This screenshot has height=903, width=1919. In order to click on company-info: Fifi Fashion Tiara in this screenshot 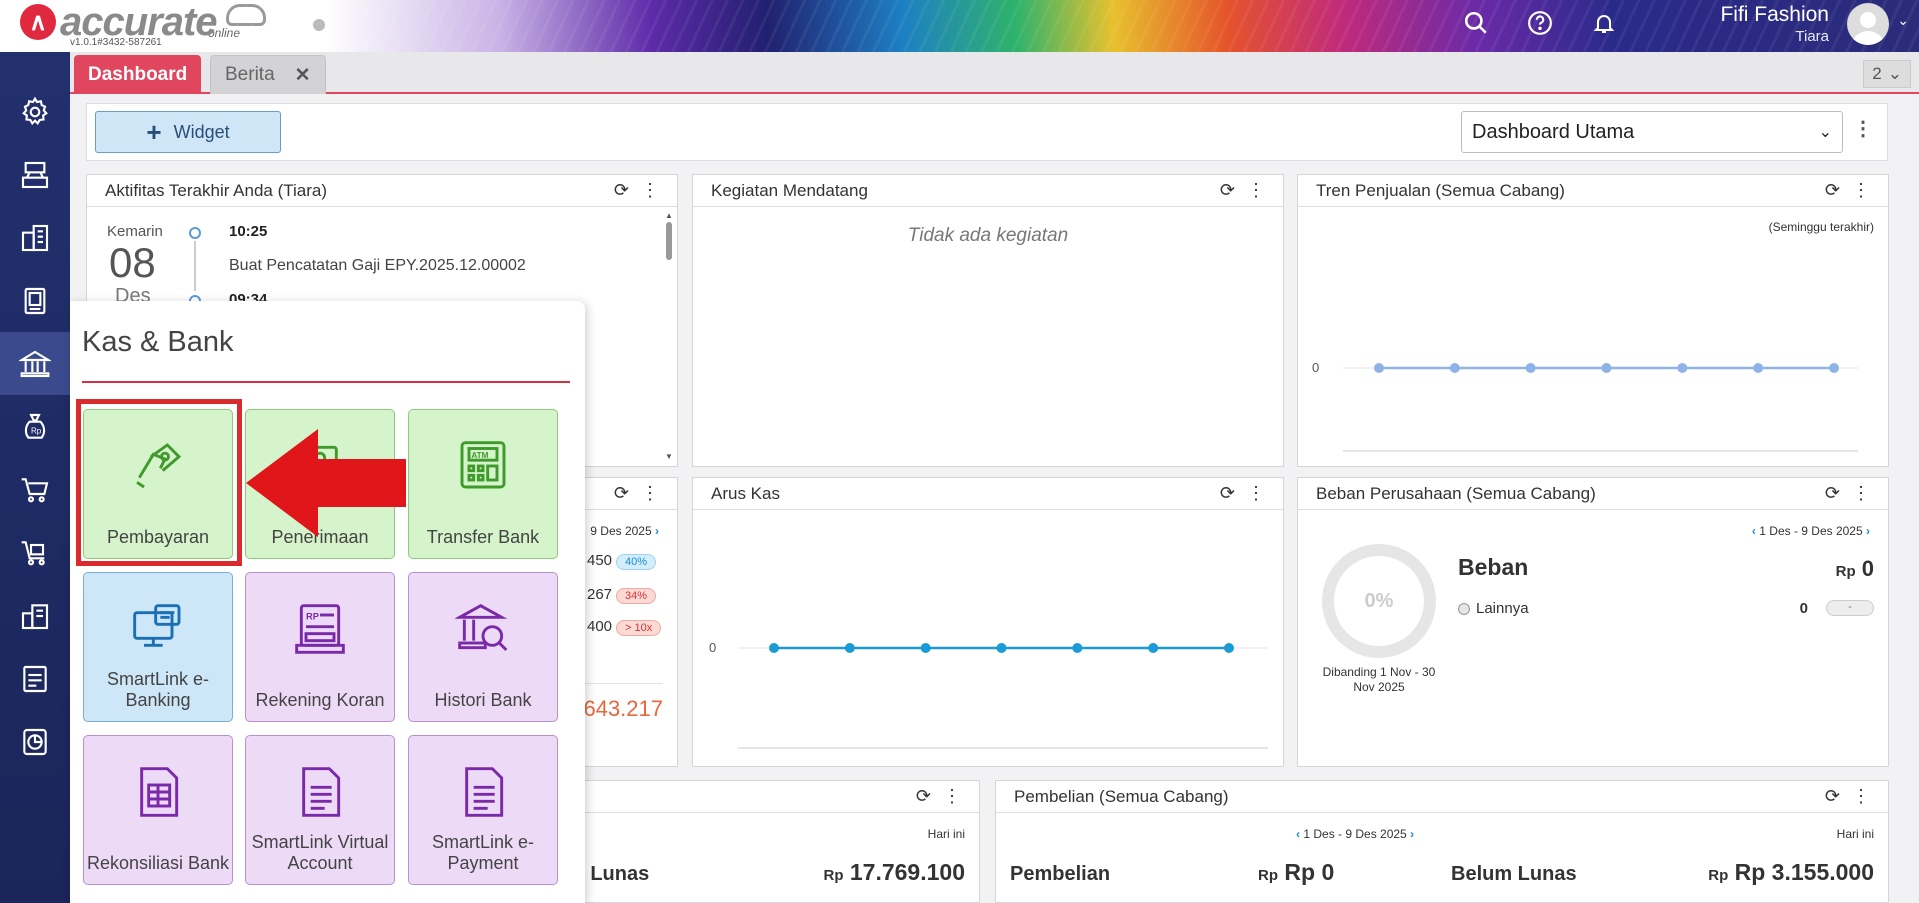, I will do `click(1774, 23)`.